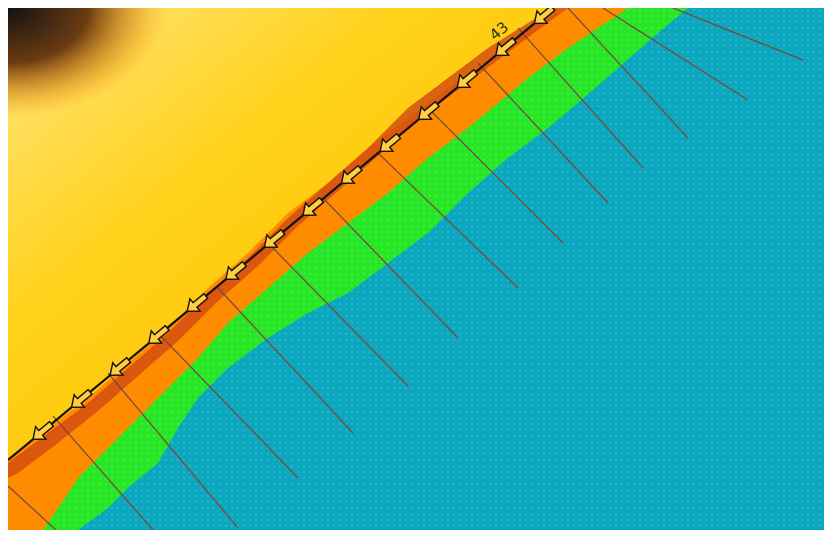 Image resolution: width=832 pixels, height=538 pixels. What do you see at coordinates (88, 63) in the screenshot?
I see `high-ground-corner` at bounding box center [88, 63].